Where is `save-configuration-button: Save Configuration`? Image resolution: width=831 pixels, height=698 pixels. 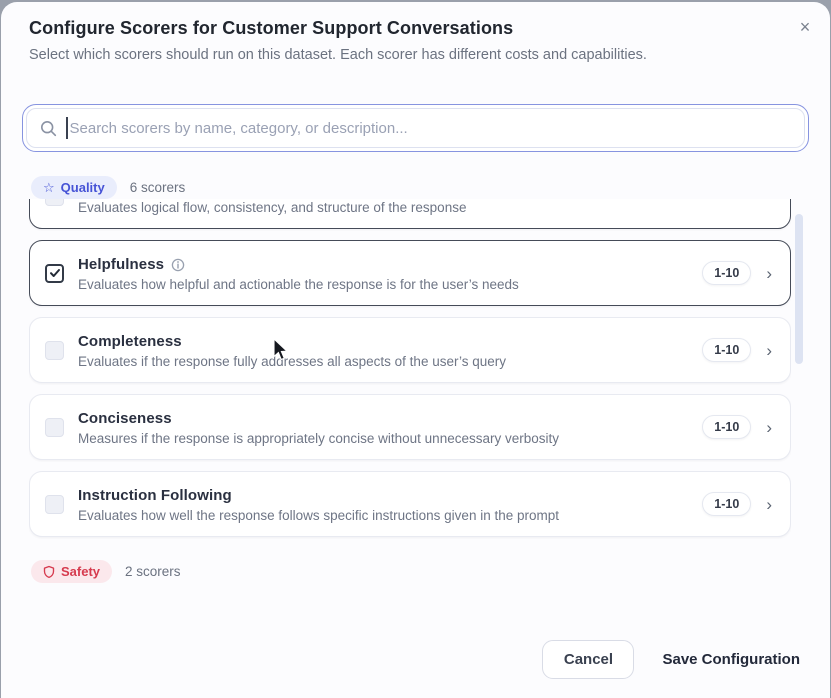
save-configuration-button: Save Configuration is located at coordinates (731, 659).